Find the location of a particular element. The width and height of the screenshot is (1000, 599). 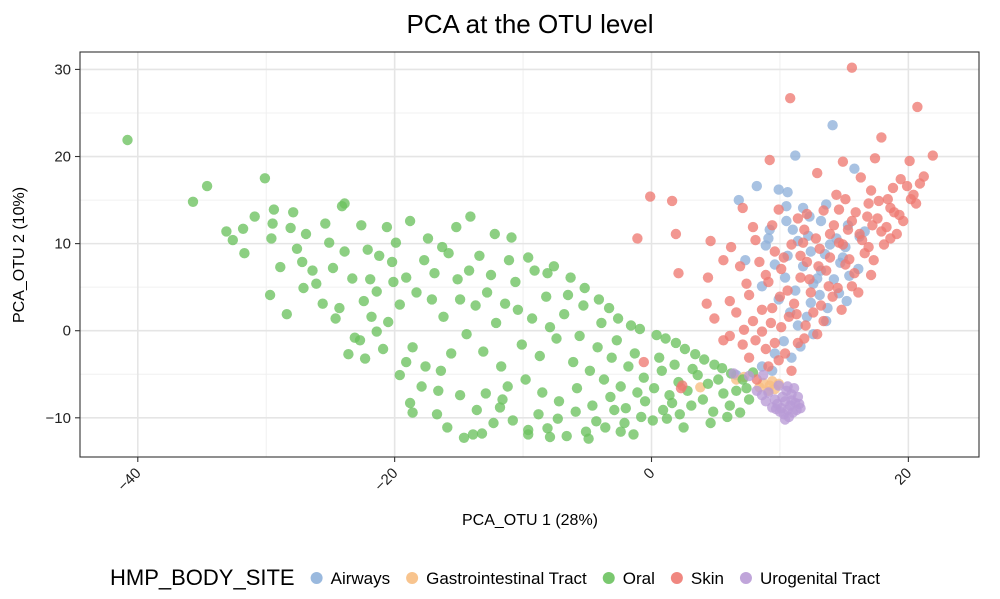

y-tick-label: 30 is located at coordinates (62, 69).